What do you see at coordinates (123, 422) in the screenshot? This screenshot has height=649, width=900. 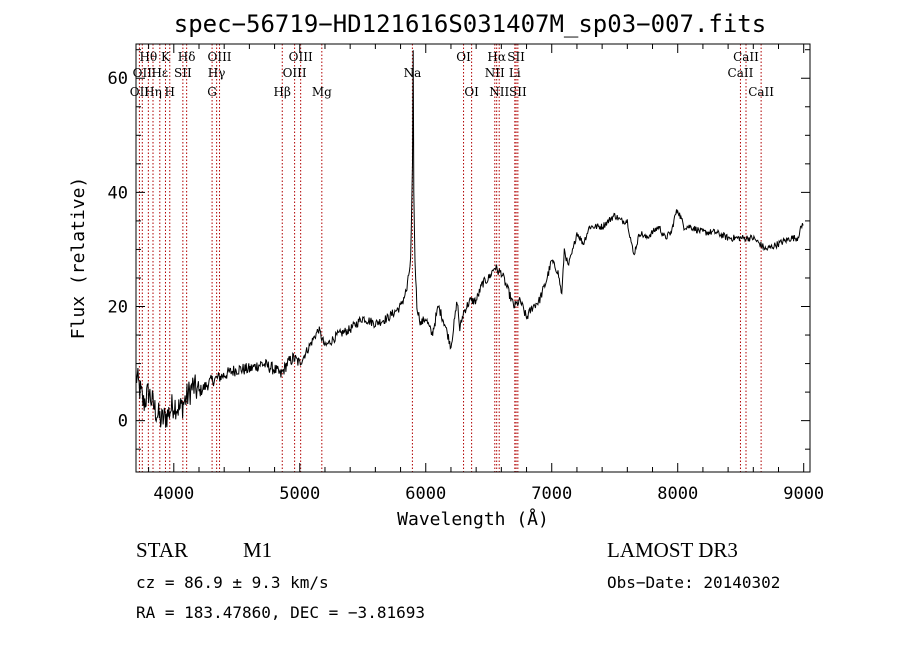 I see `y-tick-label: 0` at bounding box center [123, 422].